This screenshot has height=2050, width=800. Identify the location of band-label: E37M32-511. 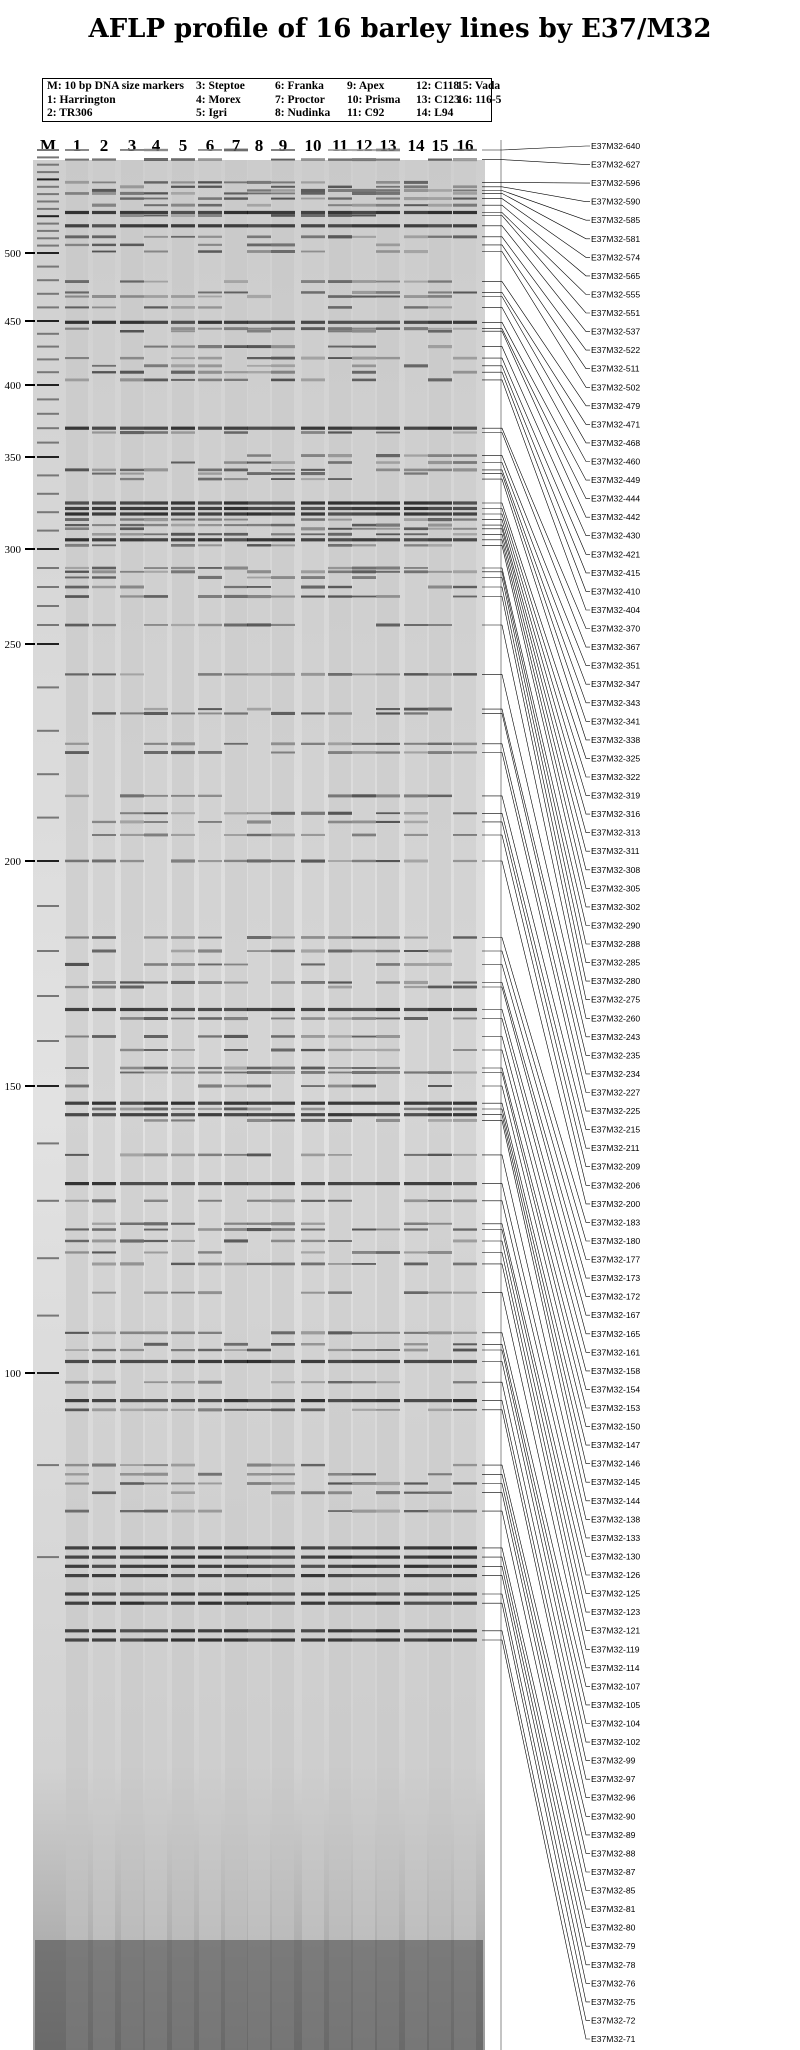
(615, 369).